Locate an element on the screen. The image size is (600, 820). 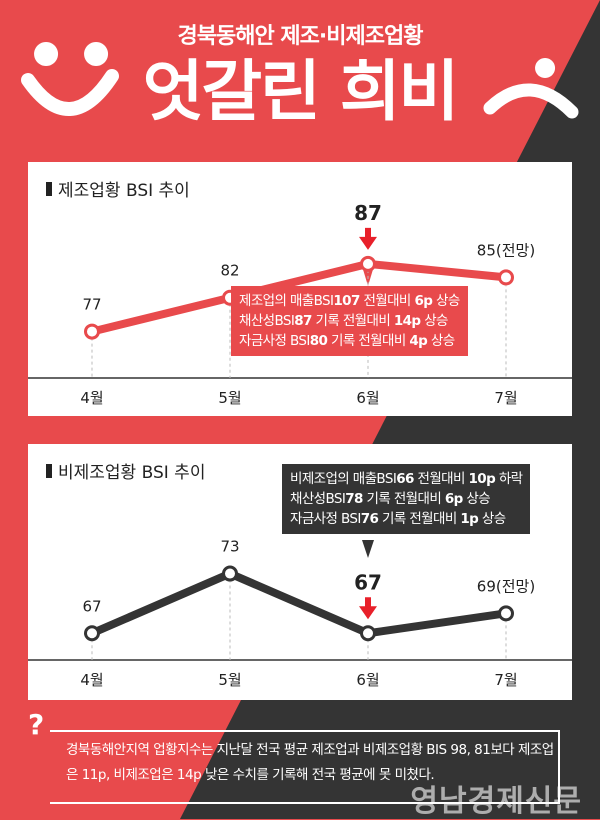
callout-value: 107 is located at coordinates (346, 301).